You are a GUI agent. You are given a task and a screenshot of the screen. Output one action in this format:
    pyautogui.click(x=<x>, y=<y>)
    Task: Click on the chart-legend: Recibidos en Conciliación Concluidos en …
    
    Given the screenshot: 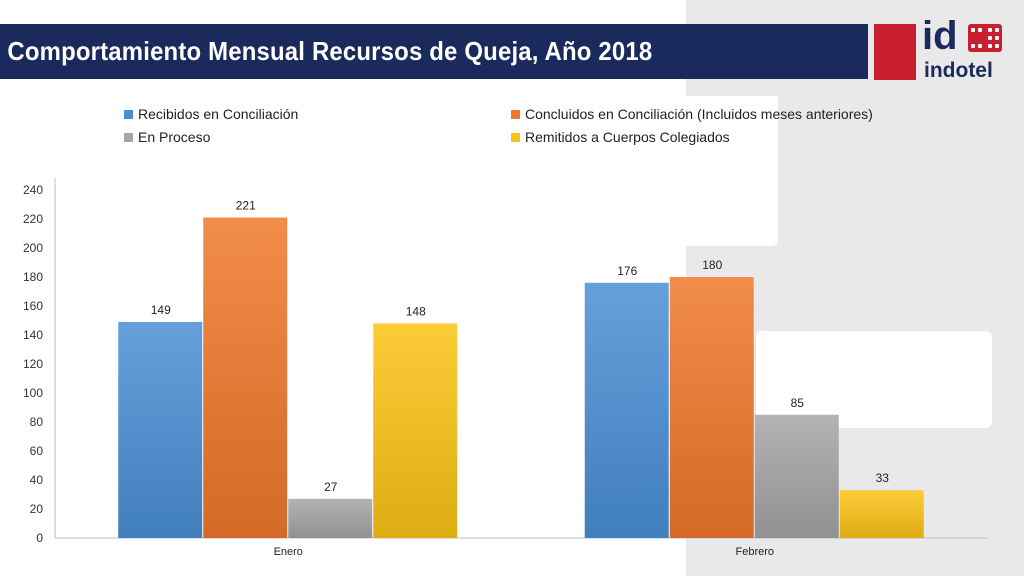 What is the action you would take?
    pyautogui.click(x=512, y=129)
    